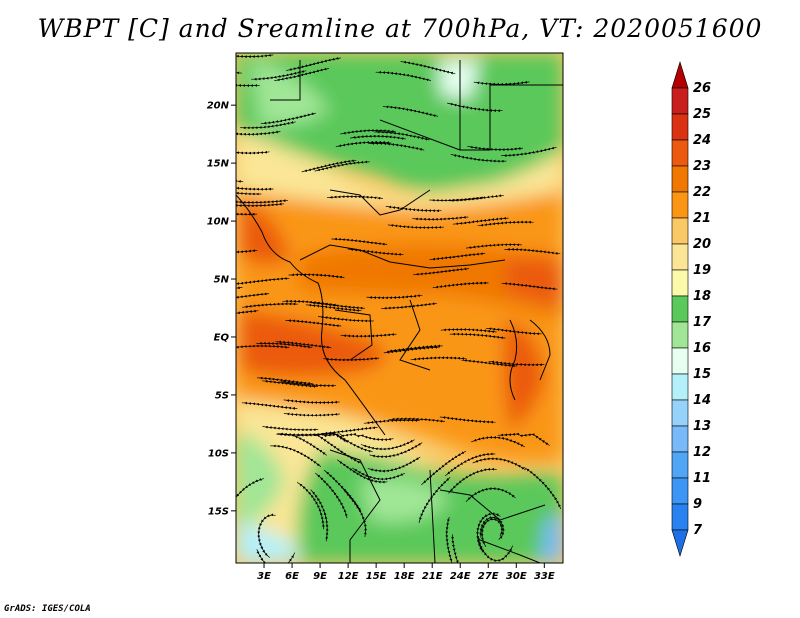 Image resolution: width=800 pixels, height=618 pixels. What do you see at coordinates (702, 296) in the screenshot?
I see `colorbar-label: 18` at bounding box center [702, 296].